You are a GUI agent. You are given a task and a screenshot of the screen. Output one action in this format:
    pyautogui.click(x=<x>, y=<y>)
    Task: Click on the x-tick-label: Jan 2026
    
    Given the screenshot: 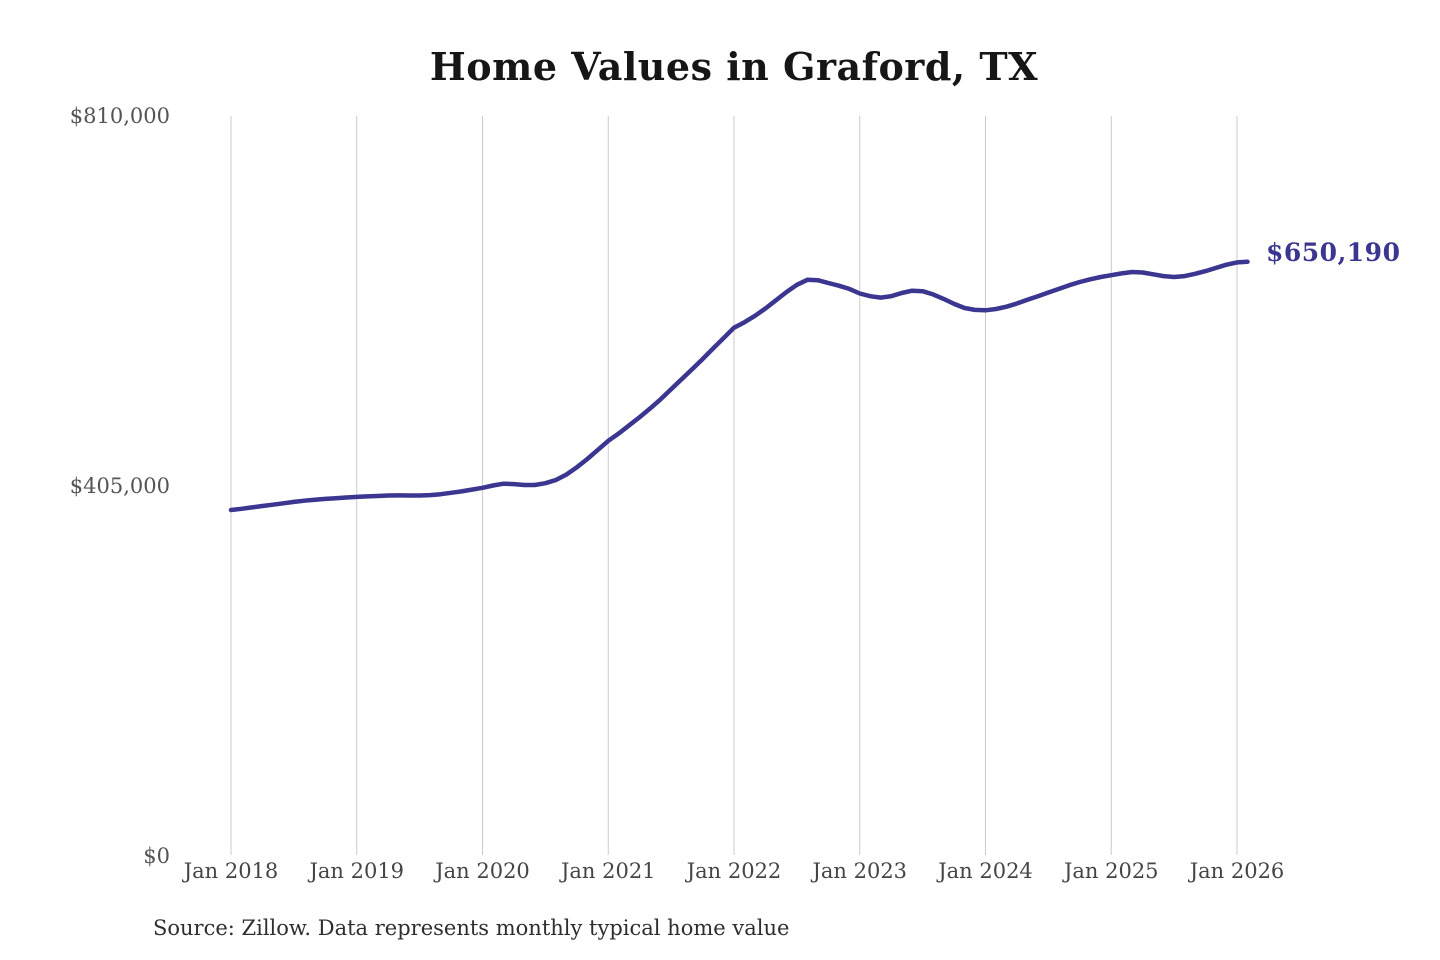 What is the action you would take?
    pyautogui.click(x=1237, y=871)
    